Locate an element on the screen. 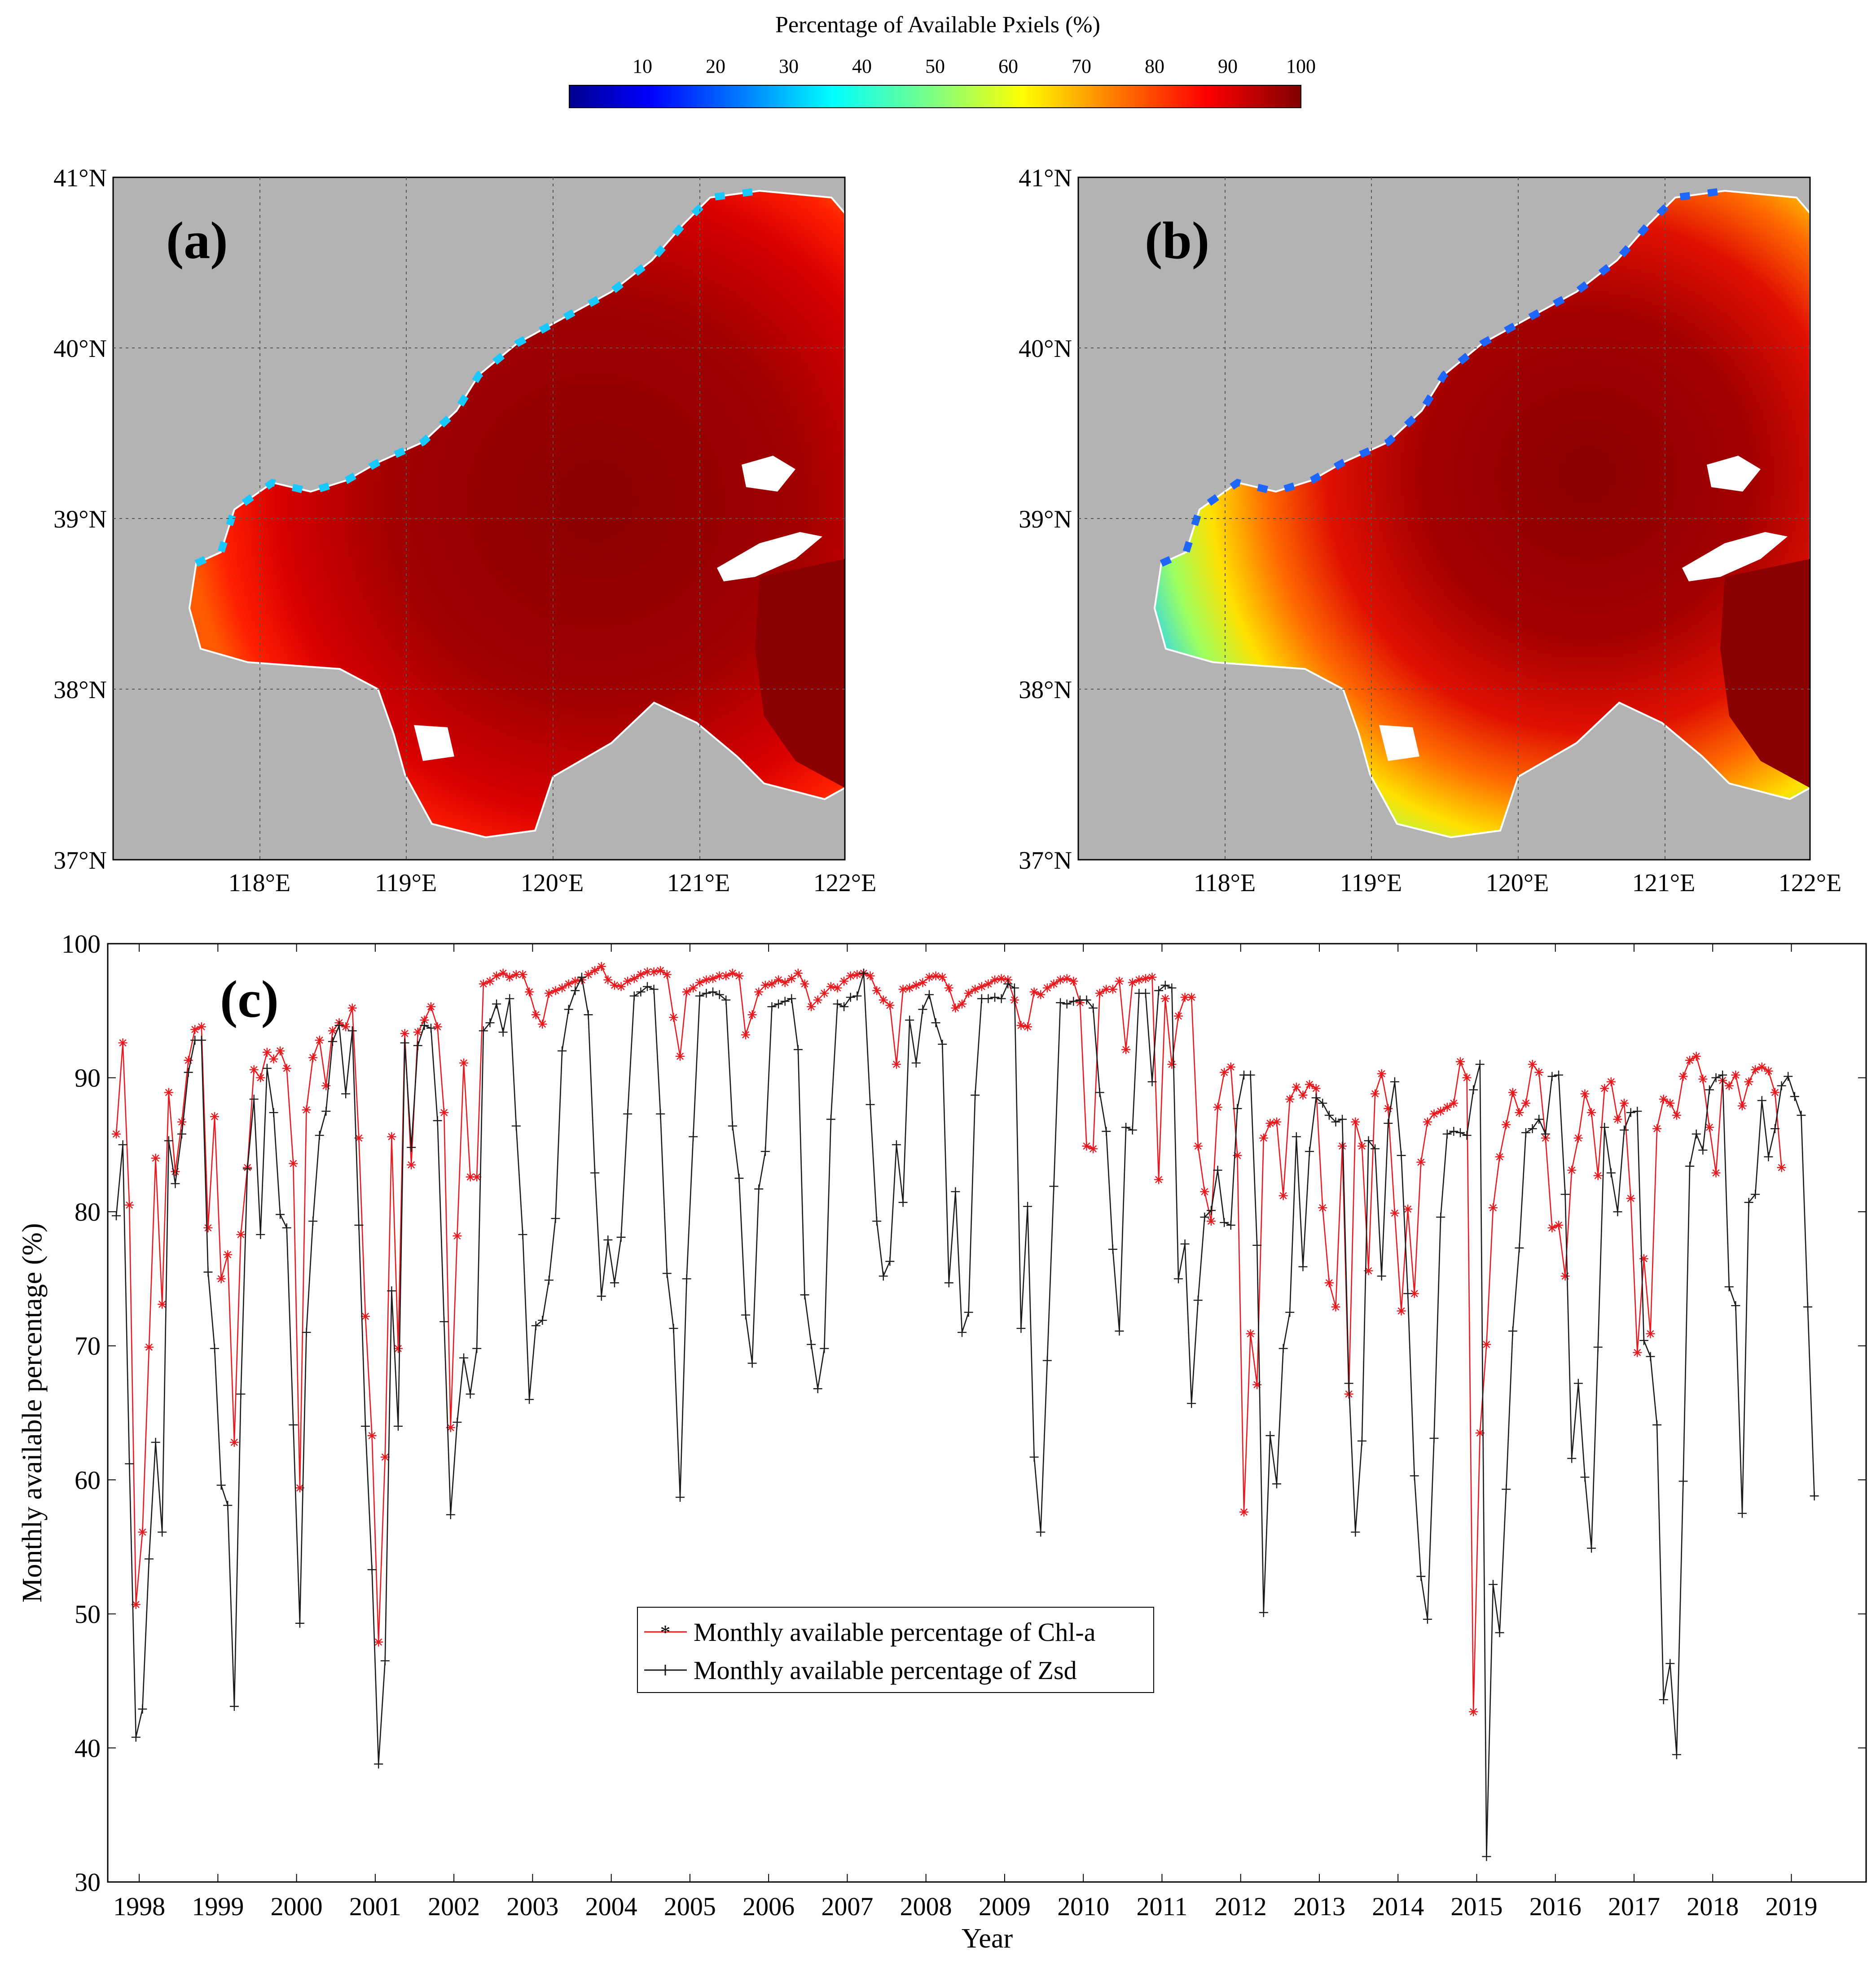 The width and height of the screenshot is (1876, 1961). map-lat-label: 40°N is located at coordinates (80, 349).